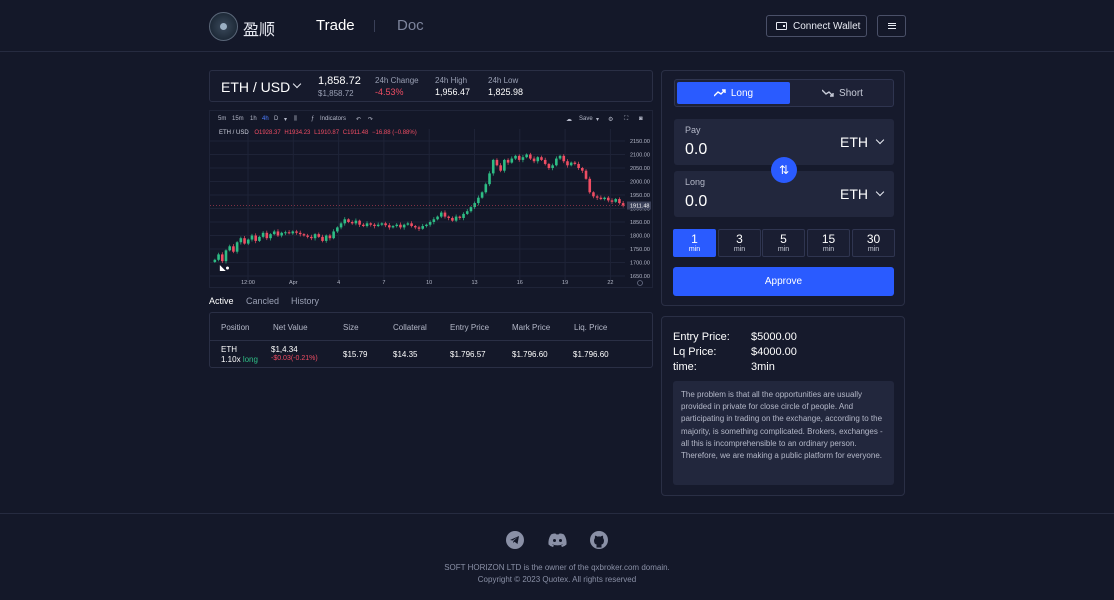 This screenshot has width=1114, height=600. I want to click on high-label: 24h High, so click(451, 80).